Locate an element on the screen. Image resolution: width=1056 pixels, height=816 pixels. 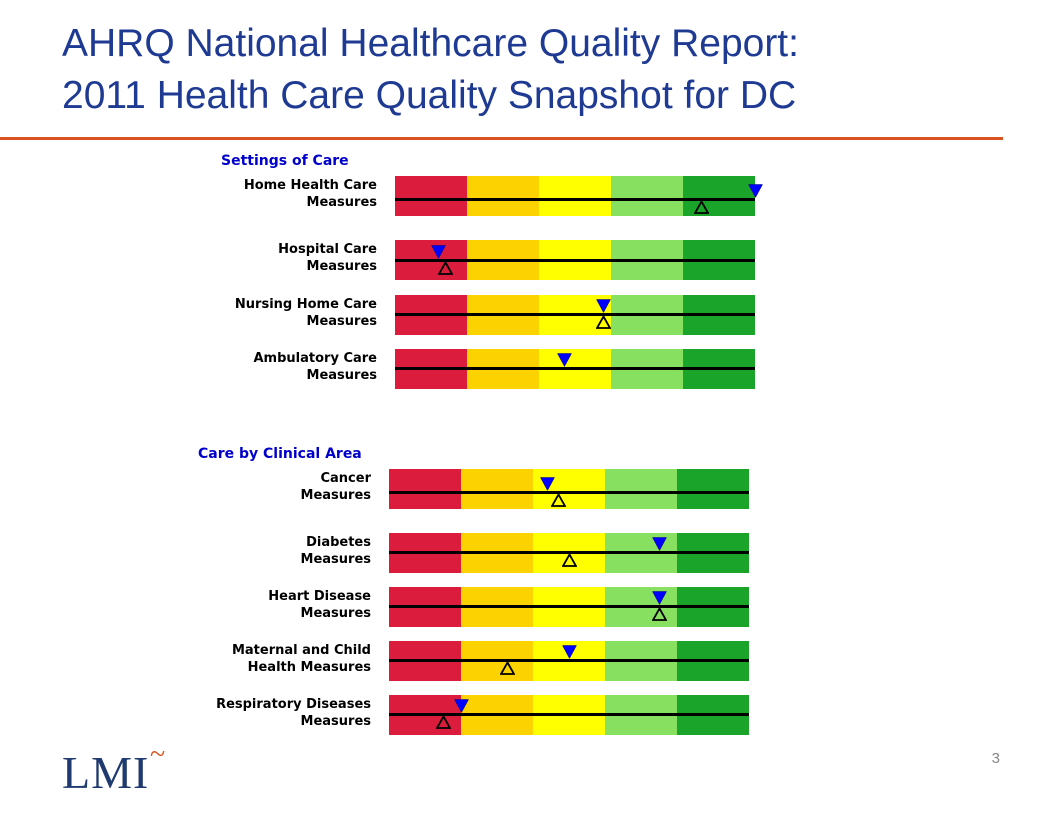
gauge-row-label-line1: Ambulatory Care is located at coordinates (315, 358).